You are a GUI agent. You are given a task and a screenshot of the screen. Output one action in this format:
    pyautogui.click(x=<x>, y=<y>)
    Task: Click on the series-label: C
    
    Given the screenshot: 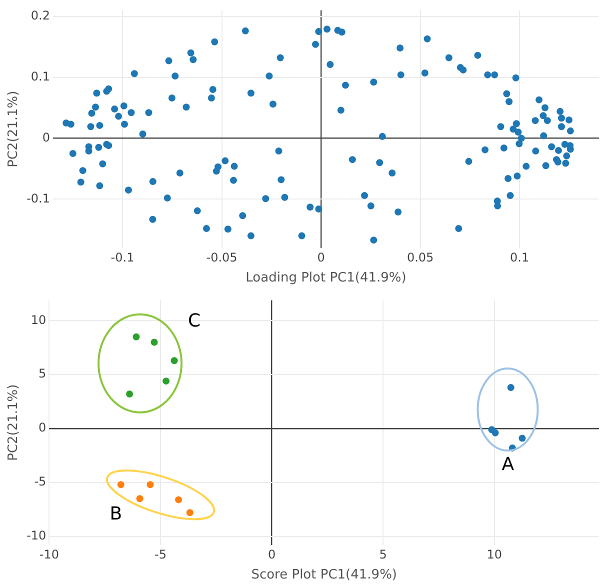 What is the action you would take?
    pyautogui.click(x=194, y=321)
    